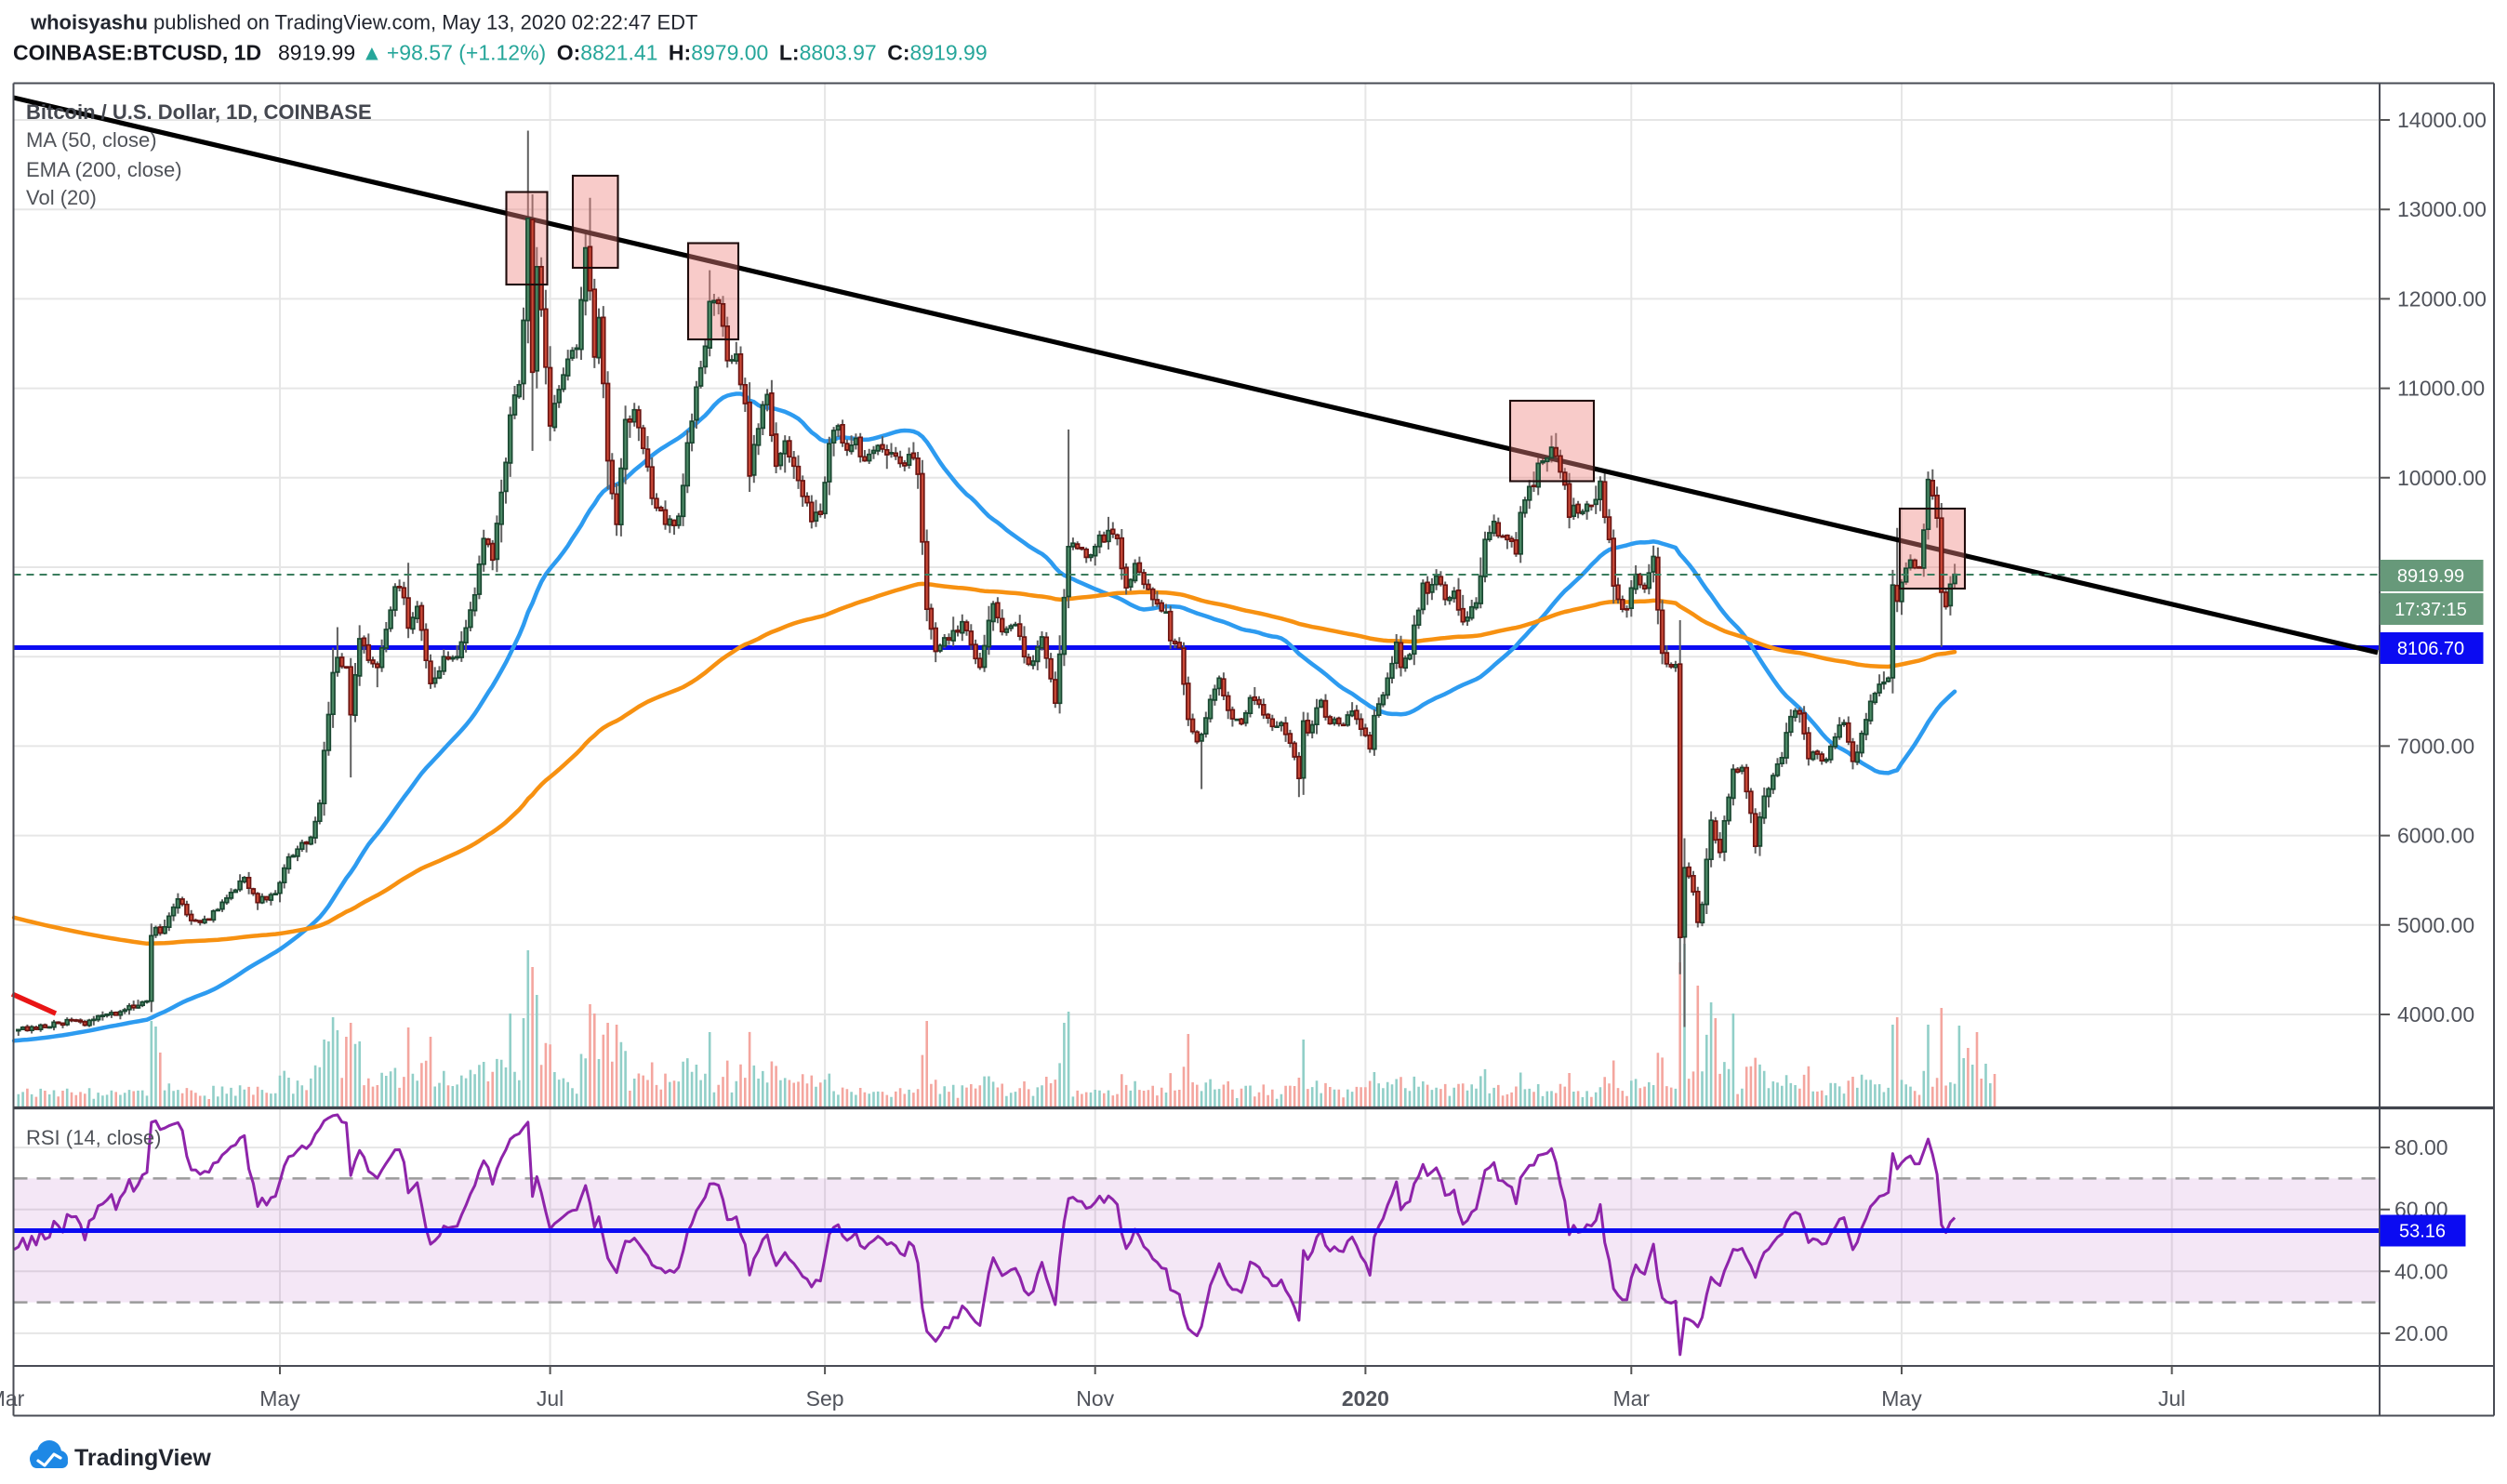 Image resolution: width=2507 pixels, height=1484 pixels. Describe the element at coordinates (2442, 209) in the screenshot. I see `svg-text: 13000.00` at that location.